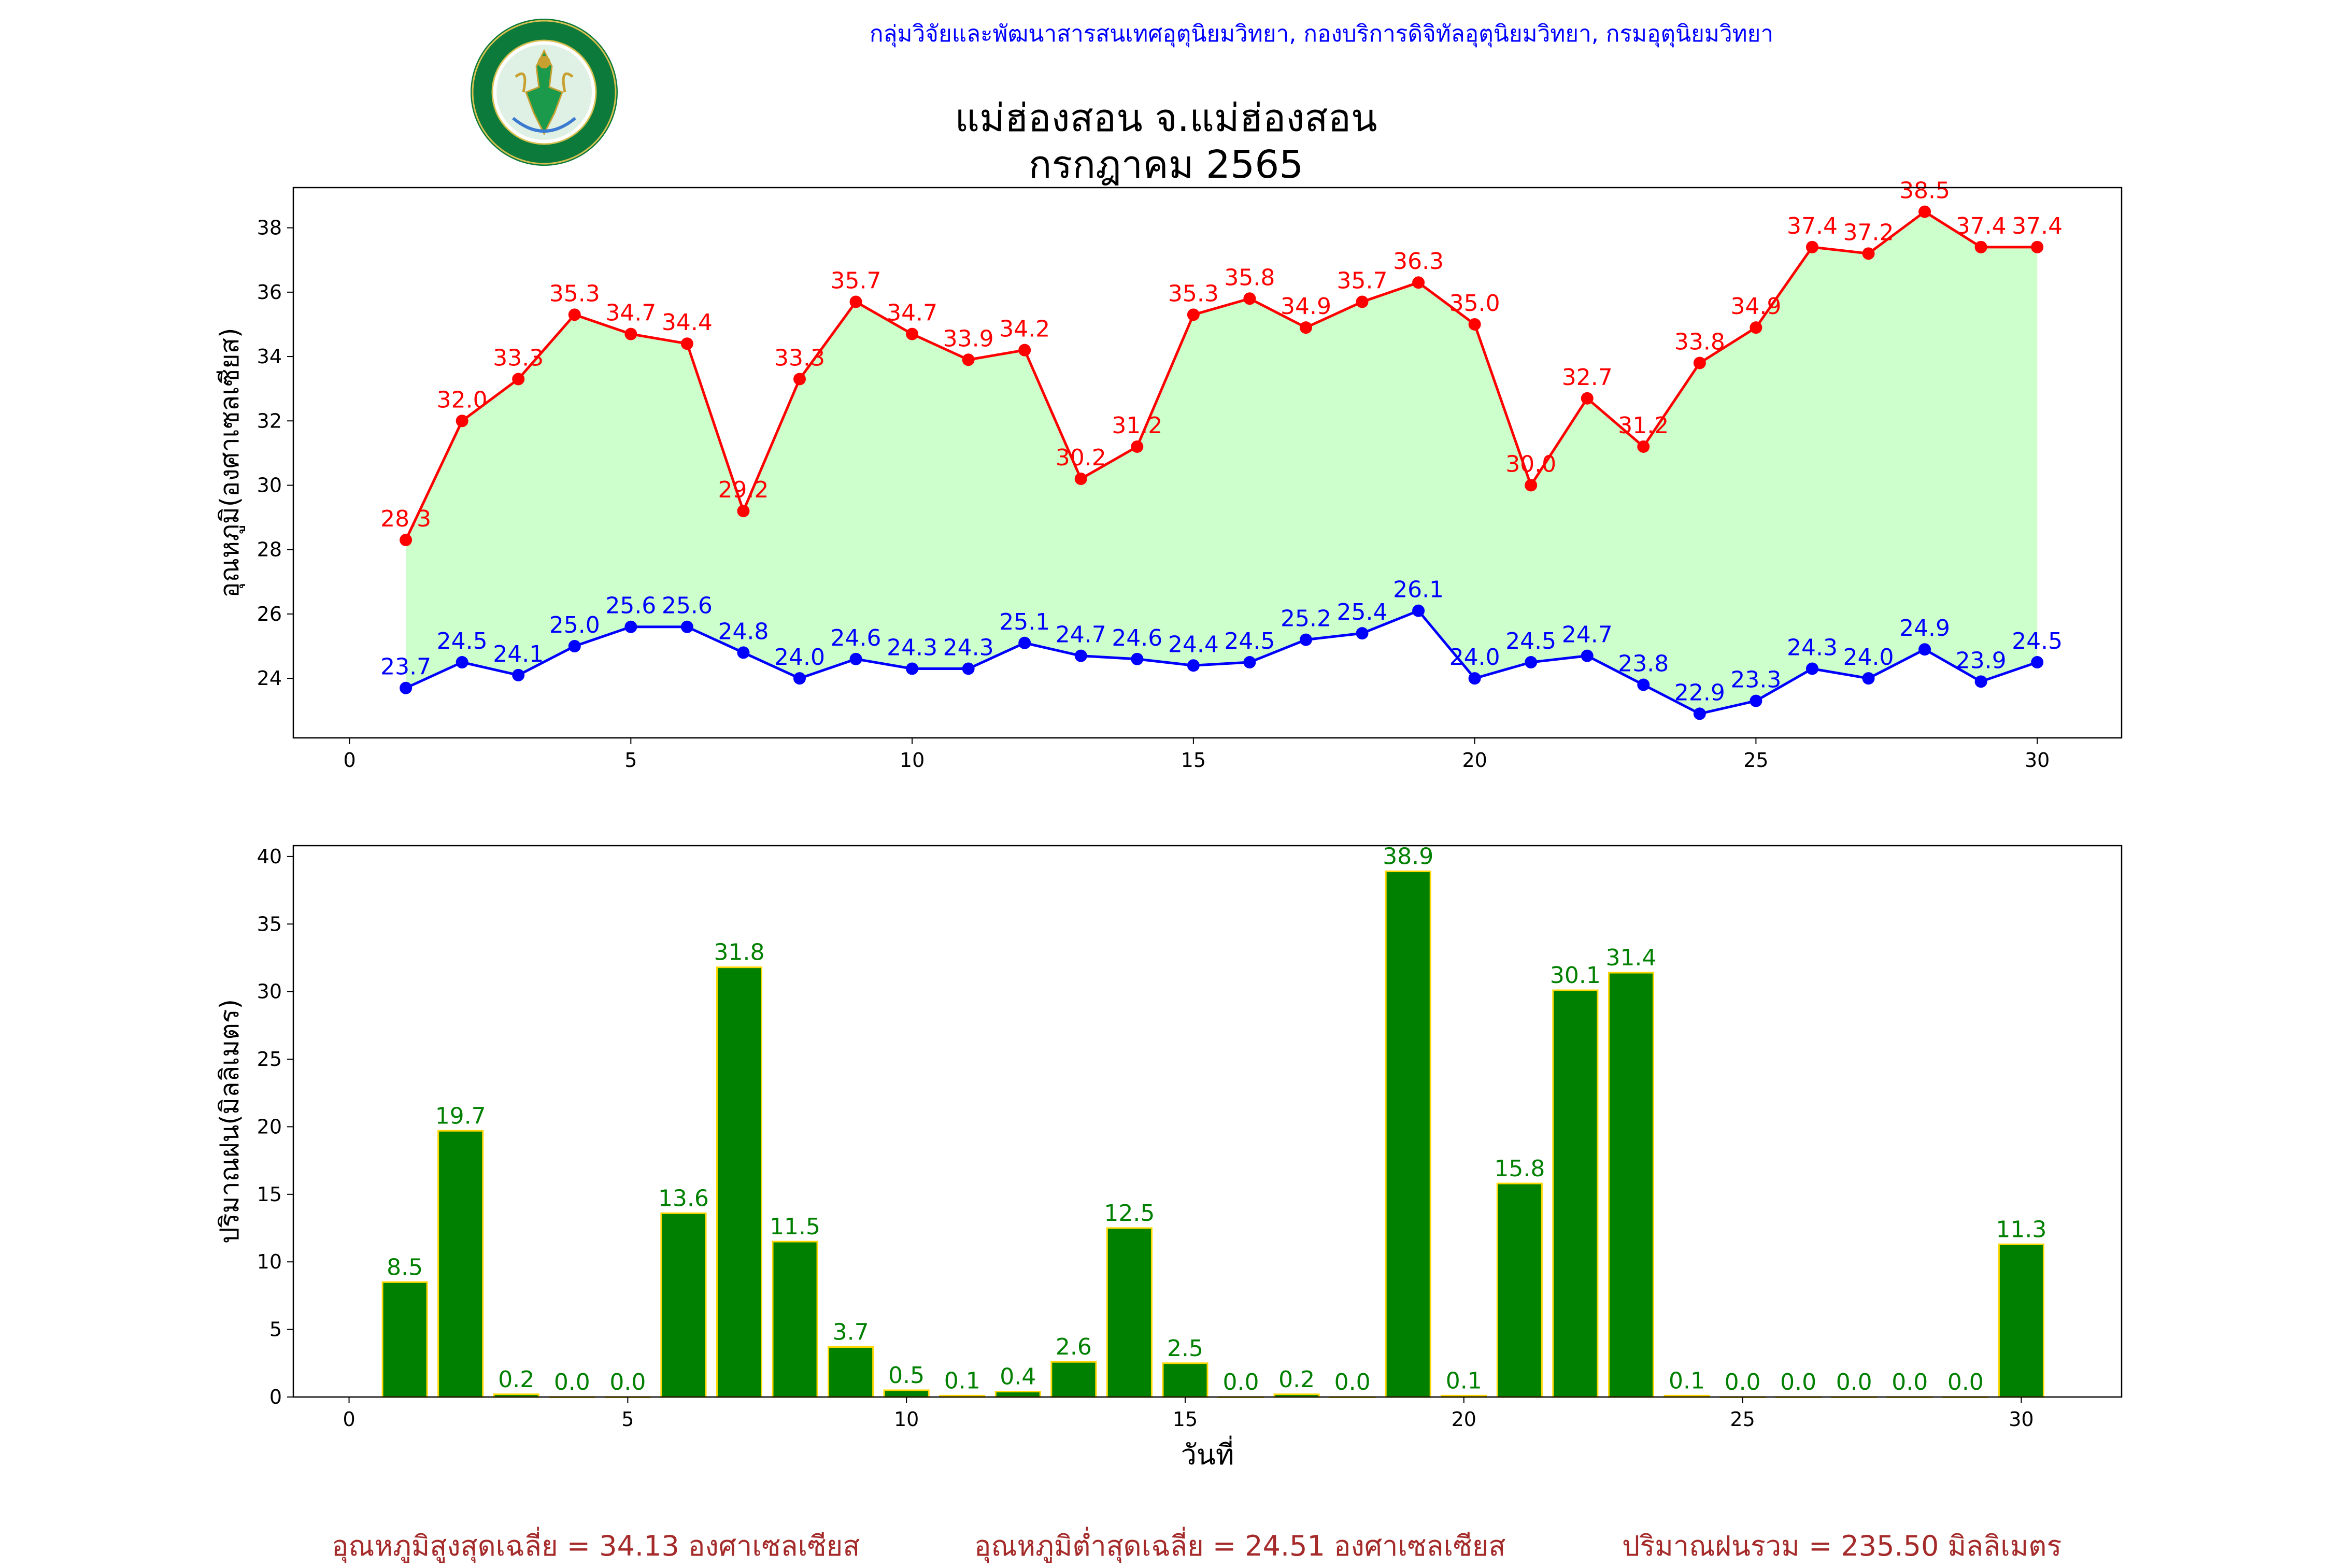 This screenshot has height=1568, width=2332. What do you see at coordinates (906, 1375) in the screenshot?
I see `rain-bar-label: 0.5` at bounding box center [906, 1375].